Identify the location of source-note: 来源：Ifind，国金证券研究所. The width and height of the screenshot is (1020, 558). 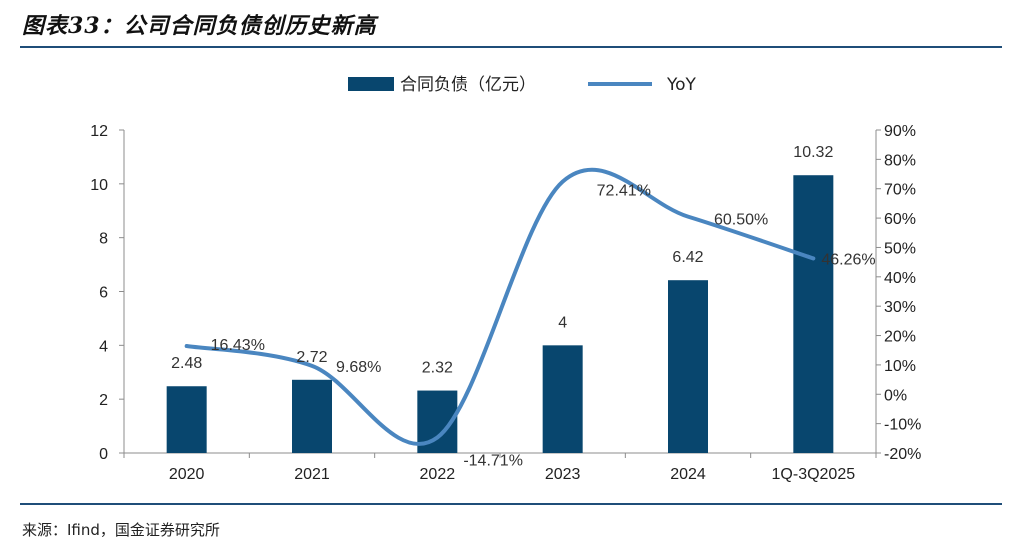
(121, 530).